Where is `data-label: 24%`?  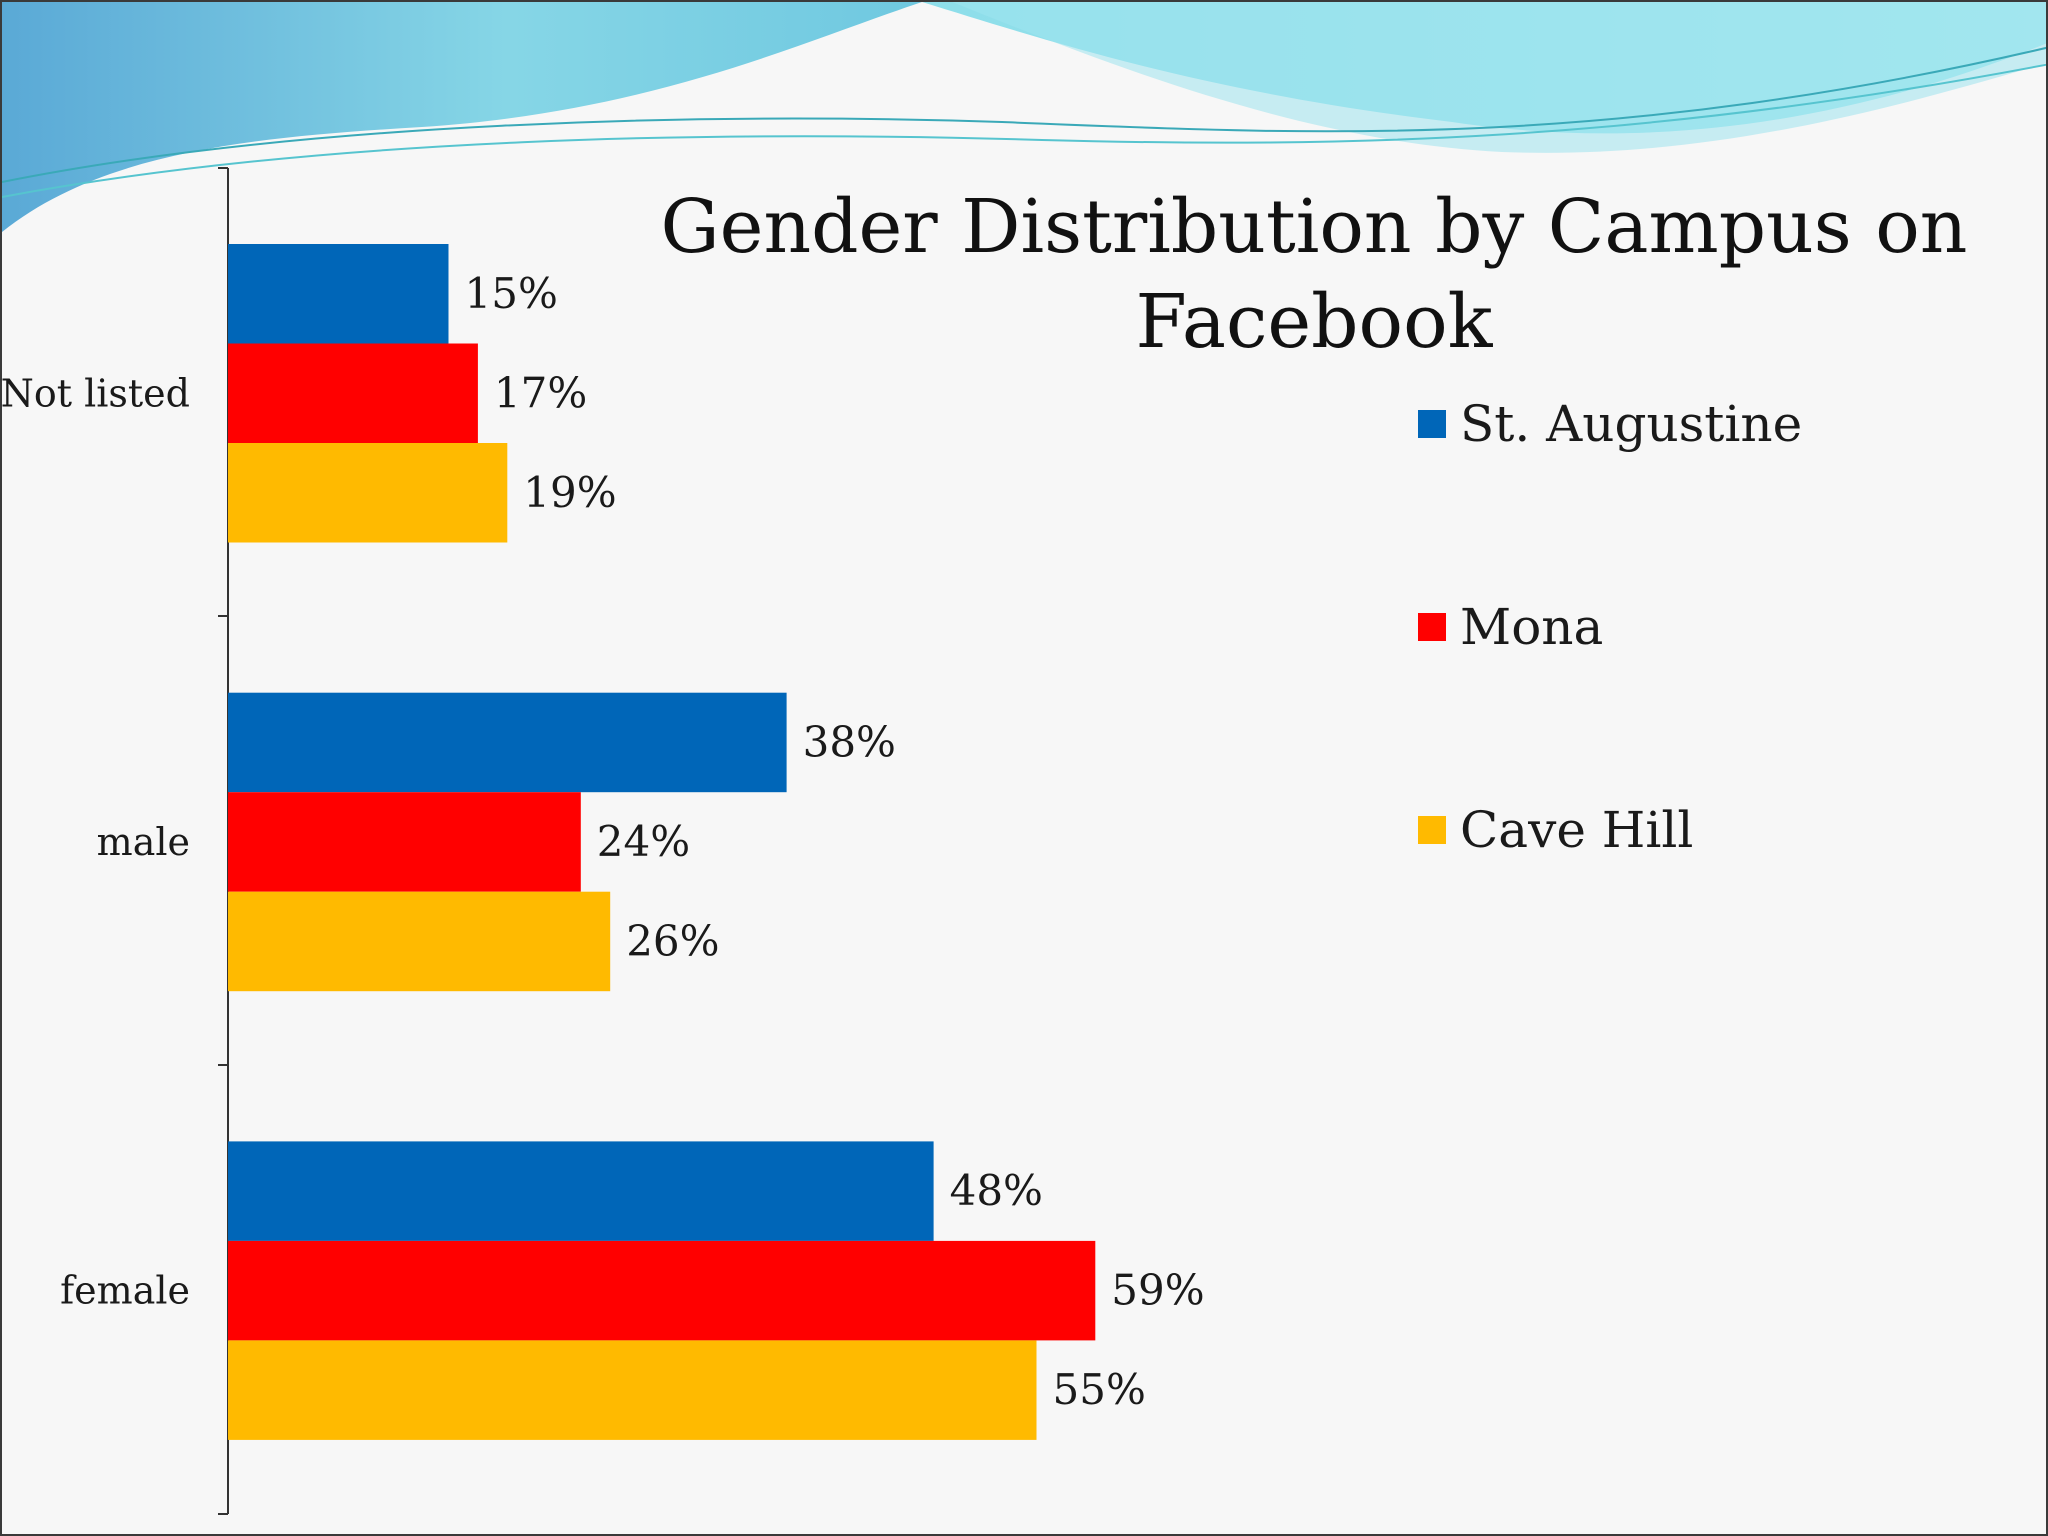
data-label: 24% is located at coordinates (643, 841).